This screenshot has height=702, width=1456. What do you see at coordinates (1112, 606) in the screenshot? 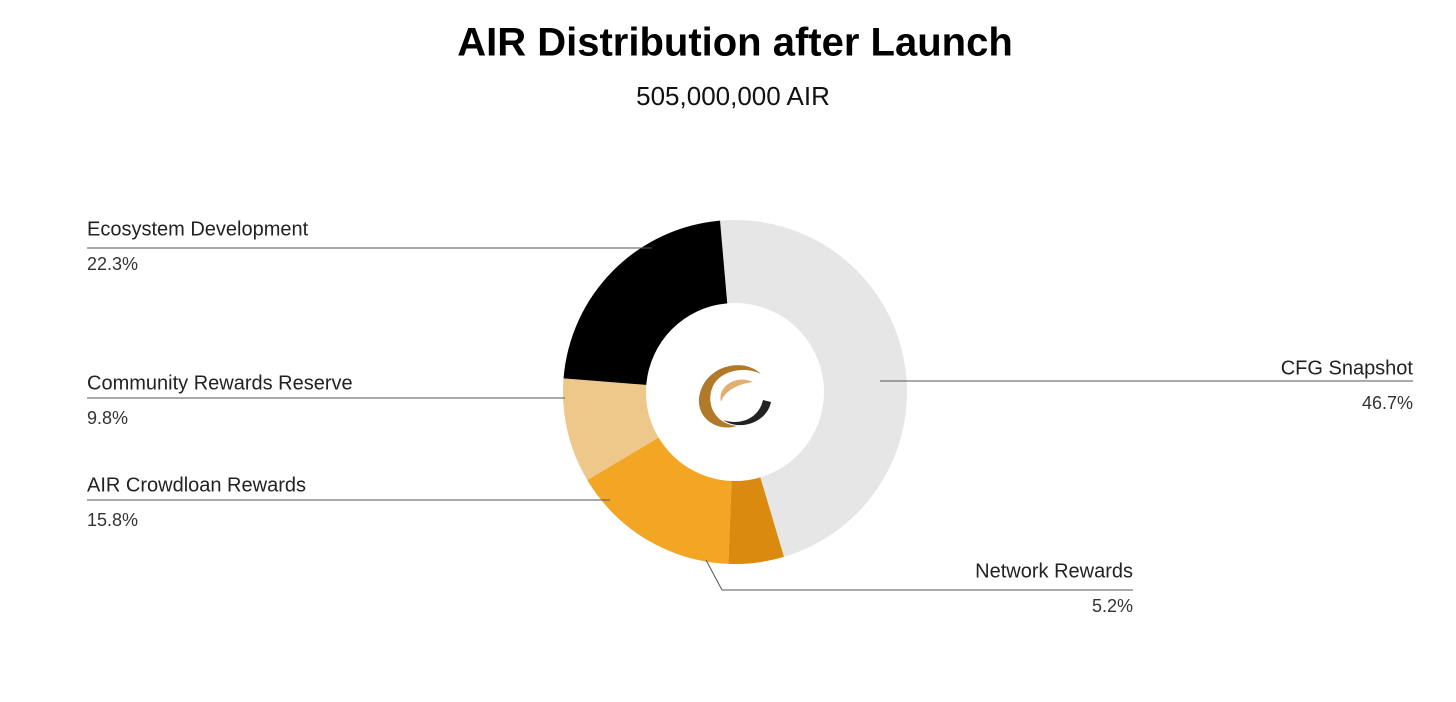
I see `value-label: 5.2%` at bounding box center [1112, 606].